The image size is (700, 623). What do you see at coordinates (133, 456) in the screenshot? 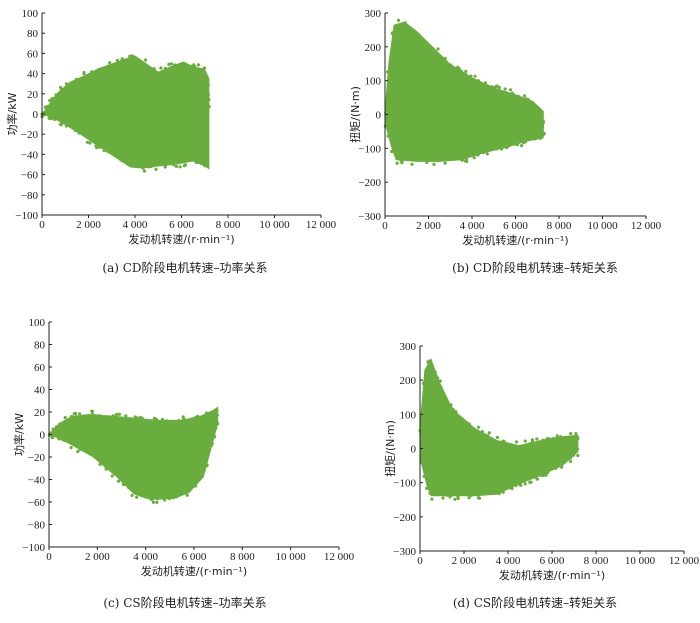
I see `scatter-points` at bounding box center [133, 456].